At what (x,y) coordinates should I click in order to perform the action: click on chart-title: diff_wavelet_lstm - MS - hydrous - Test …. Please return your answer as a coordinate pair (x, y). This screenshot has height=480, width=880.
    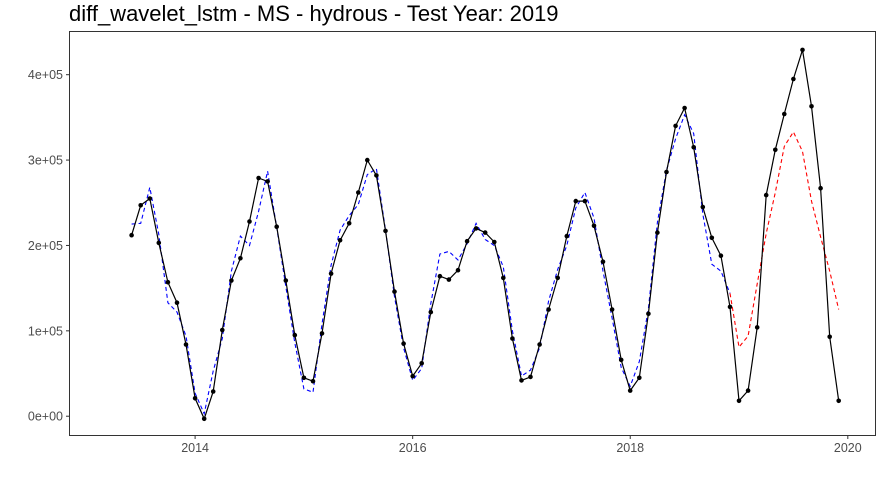
    Looking at the image, I should click on (314, 13).